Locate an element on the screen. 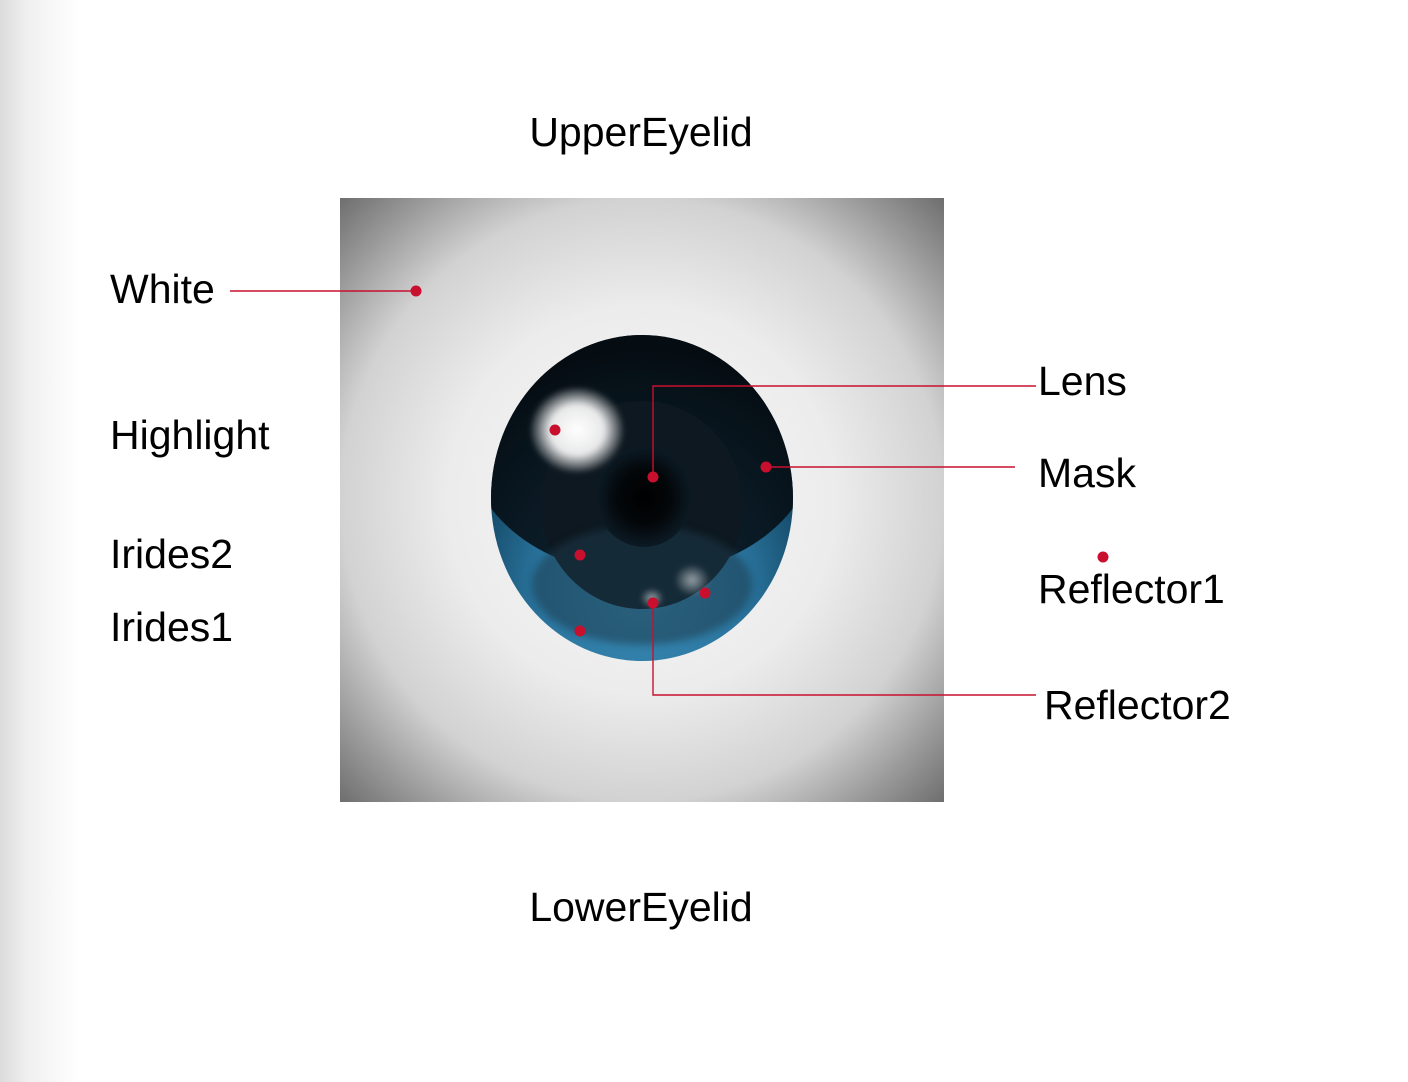 This screenshot has width=1408, height=1082. irides2-lower-glow is located at coordinates (642, 585).